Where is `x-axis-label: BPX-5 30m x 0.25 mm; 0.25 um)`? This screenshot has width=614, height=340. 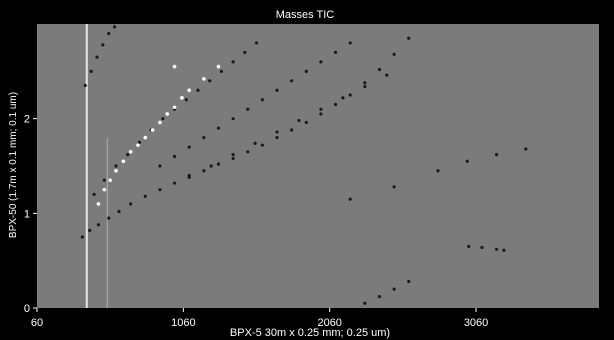 x-axis-label: BPX-5 30m x 0.25 mm; 0.25 um) is located at coordinates (310, 333).